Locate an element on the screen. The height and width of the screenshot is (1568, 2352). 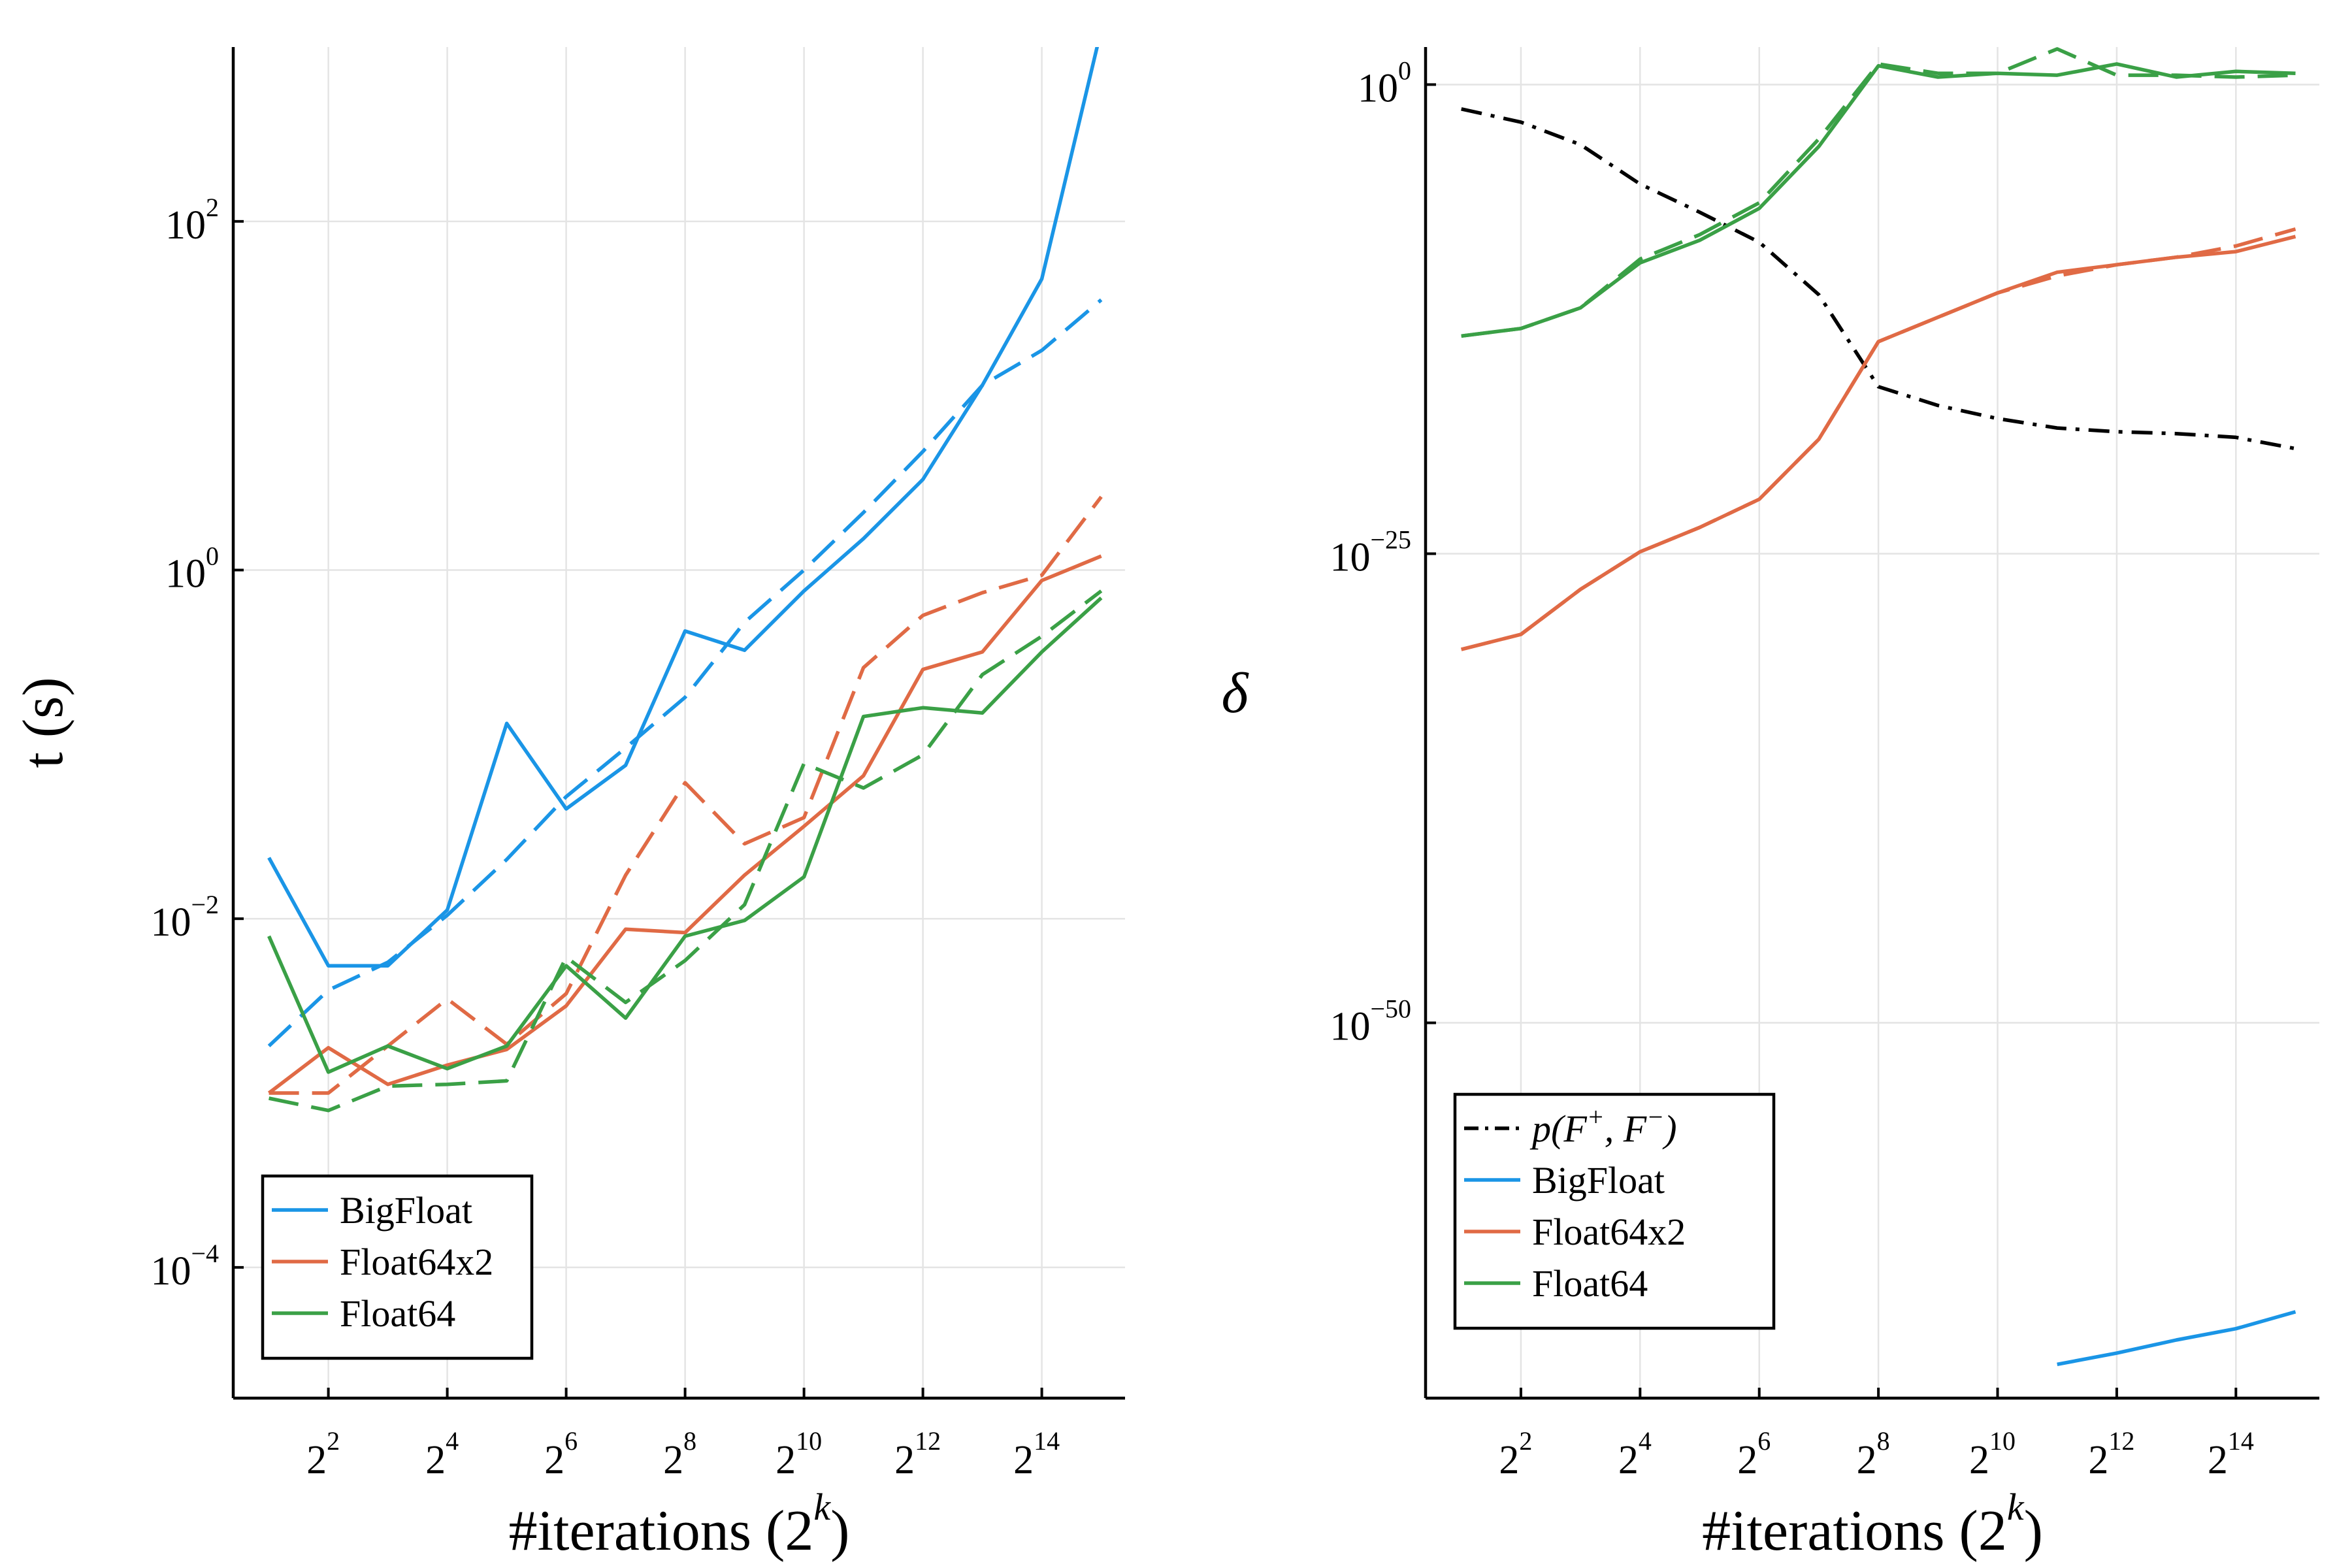
x-tick-exponent: 10 is located at coordinates (809, 1441).